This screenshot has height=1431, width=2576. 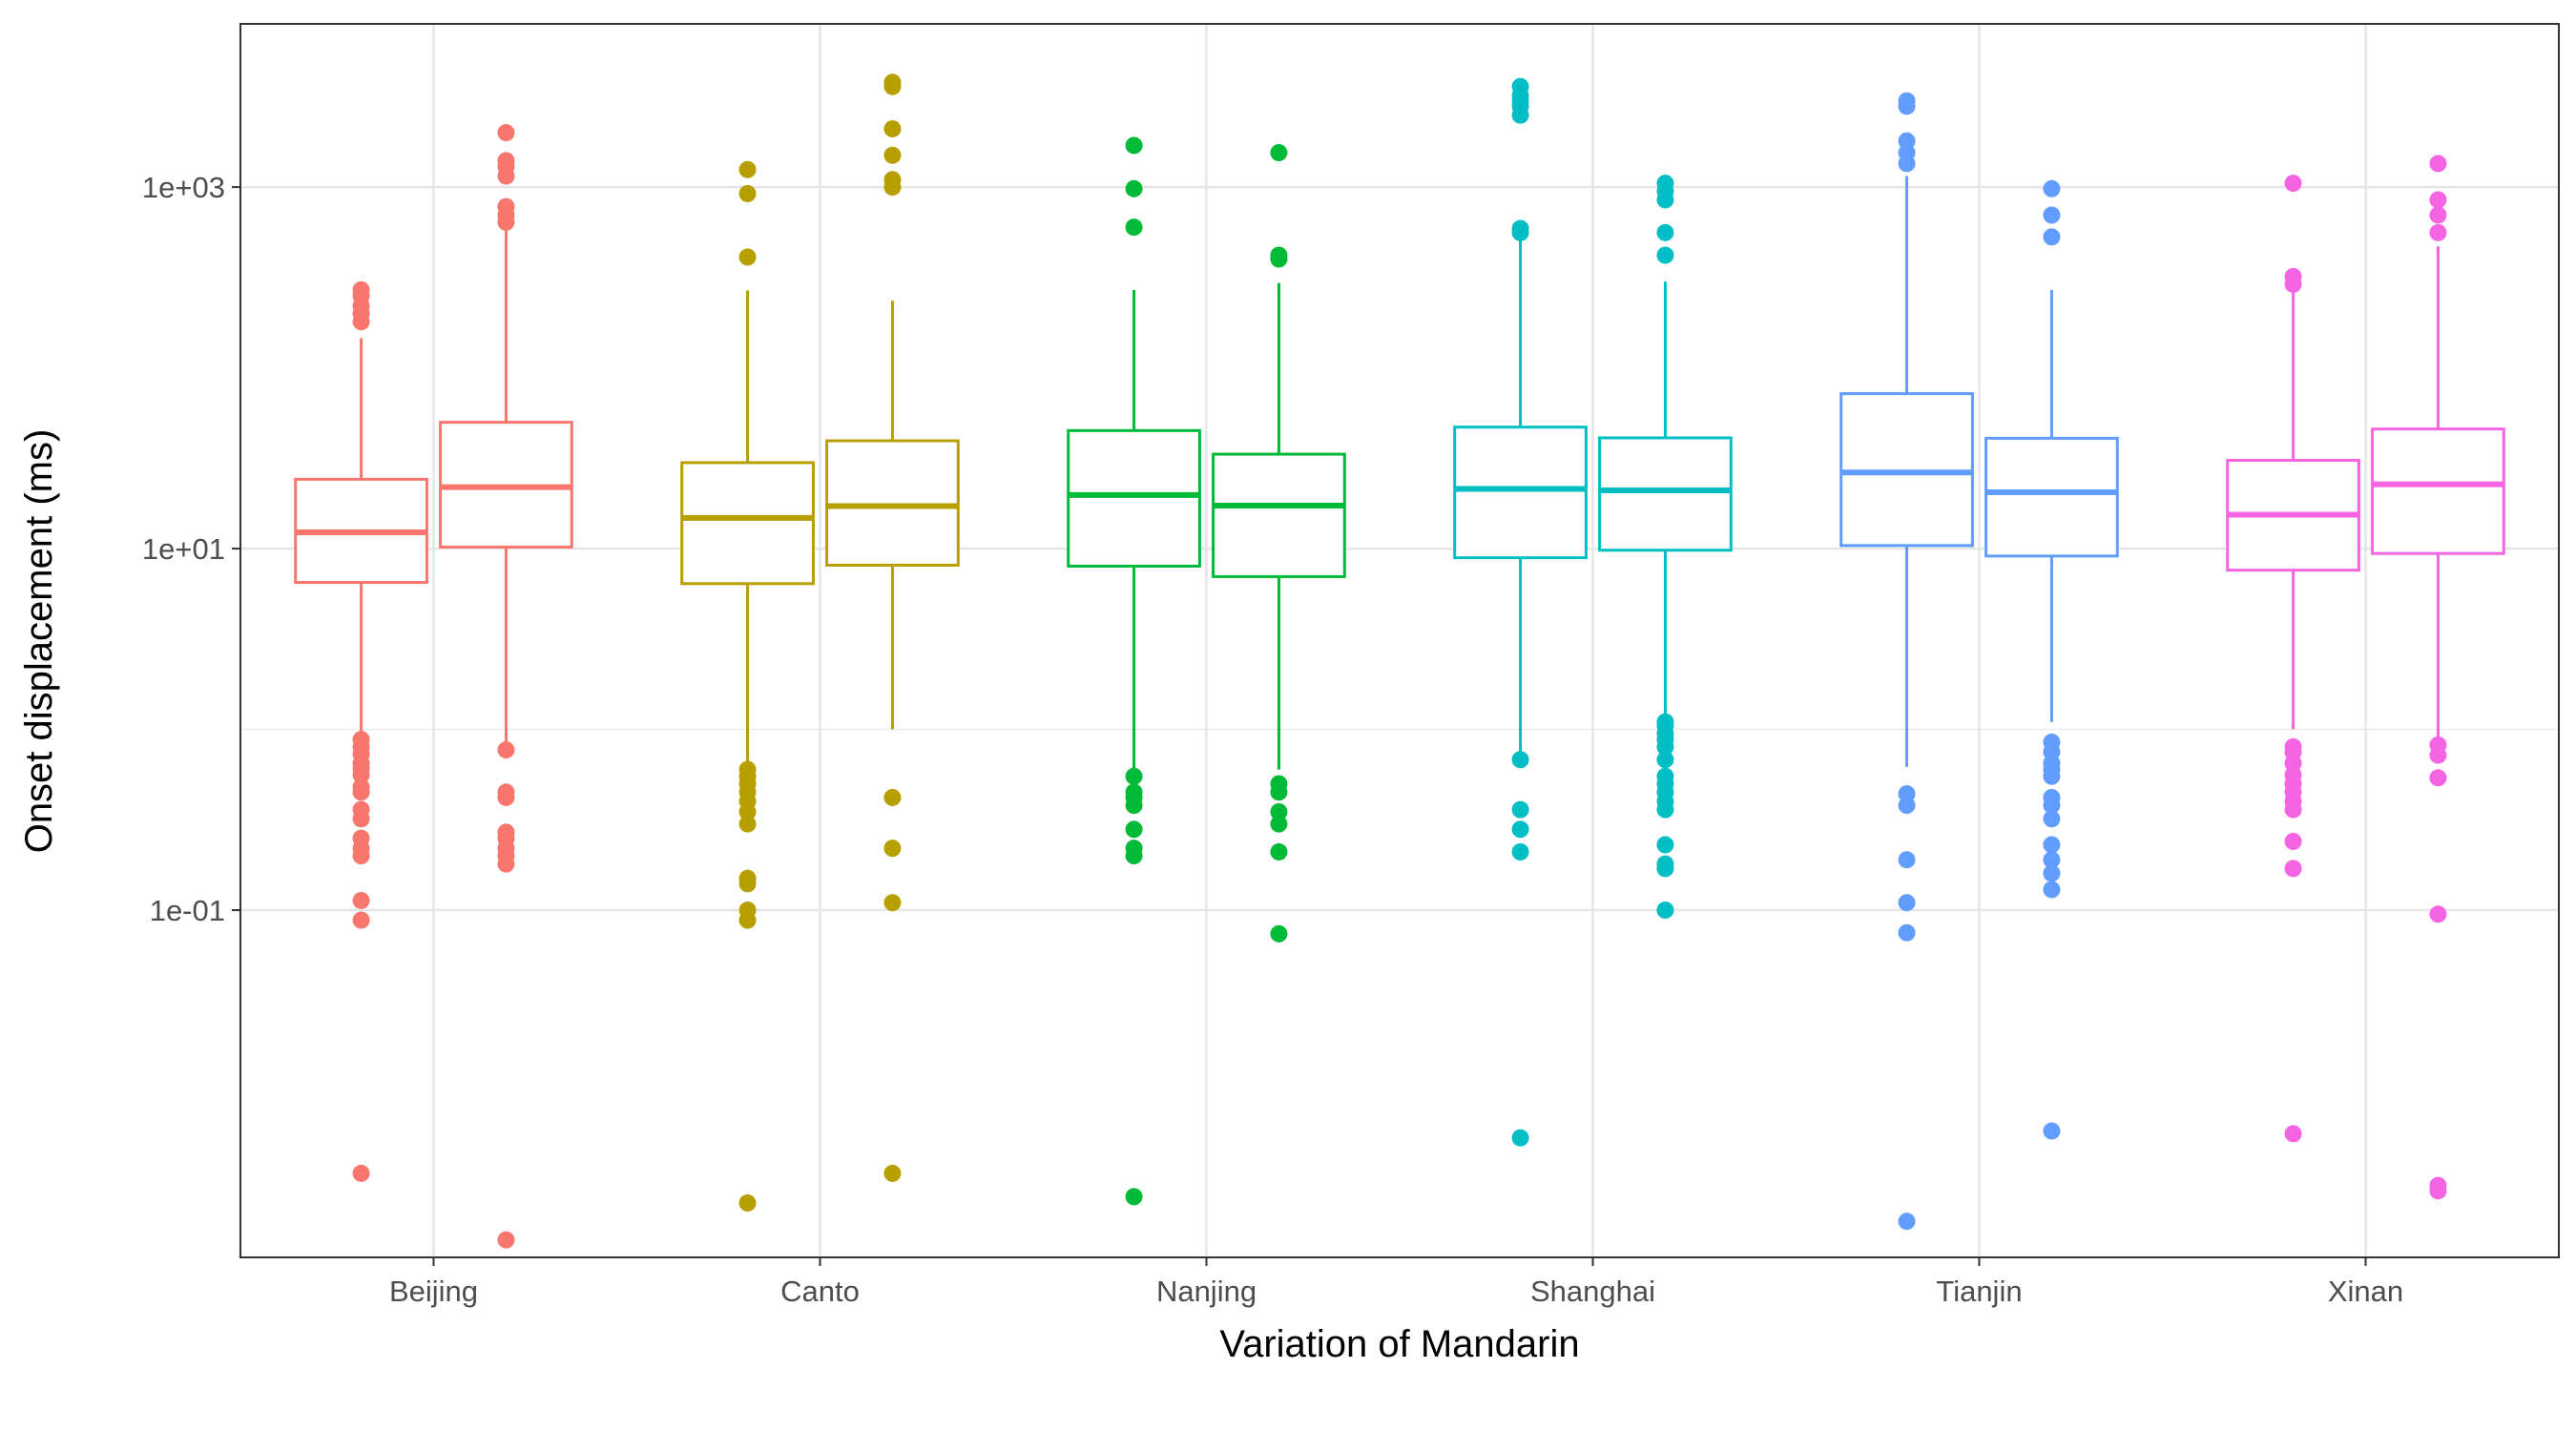 What do you see at coordinates (1399, 1344) in the screenshot?
I see `x-axis-title: Variation of Mandarin` at bounding box center [1399, 1344].